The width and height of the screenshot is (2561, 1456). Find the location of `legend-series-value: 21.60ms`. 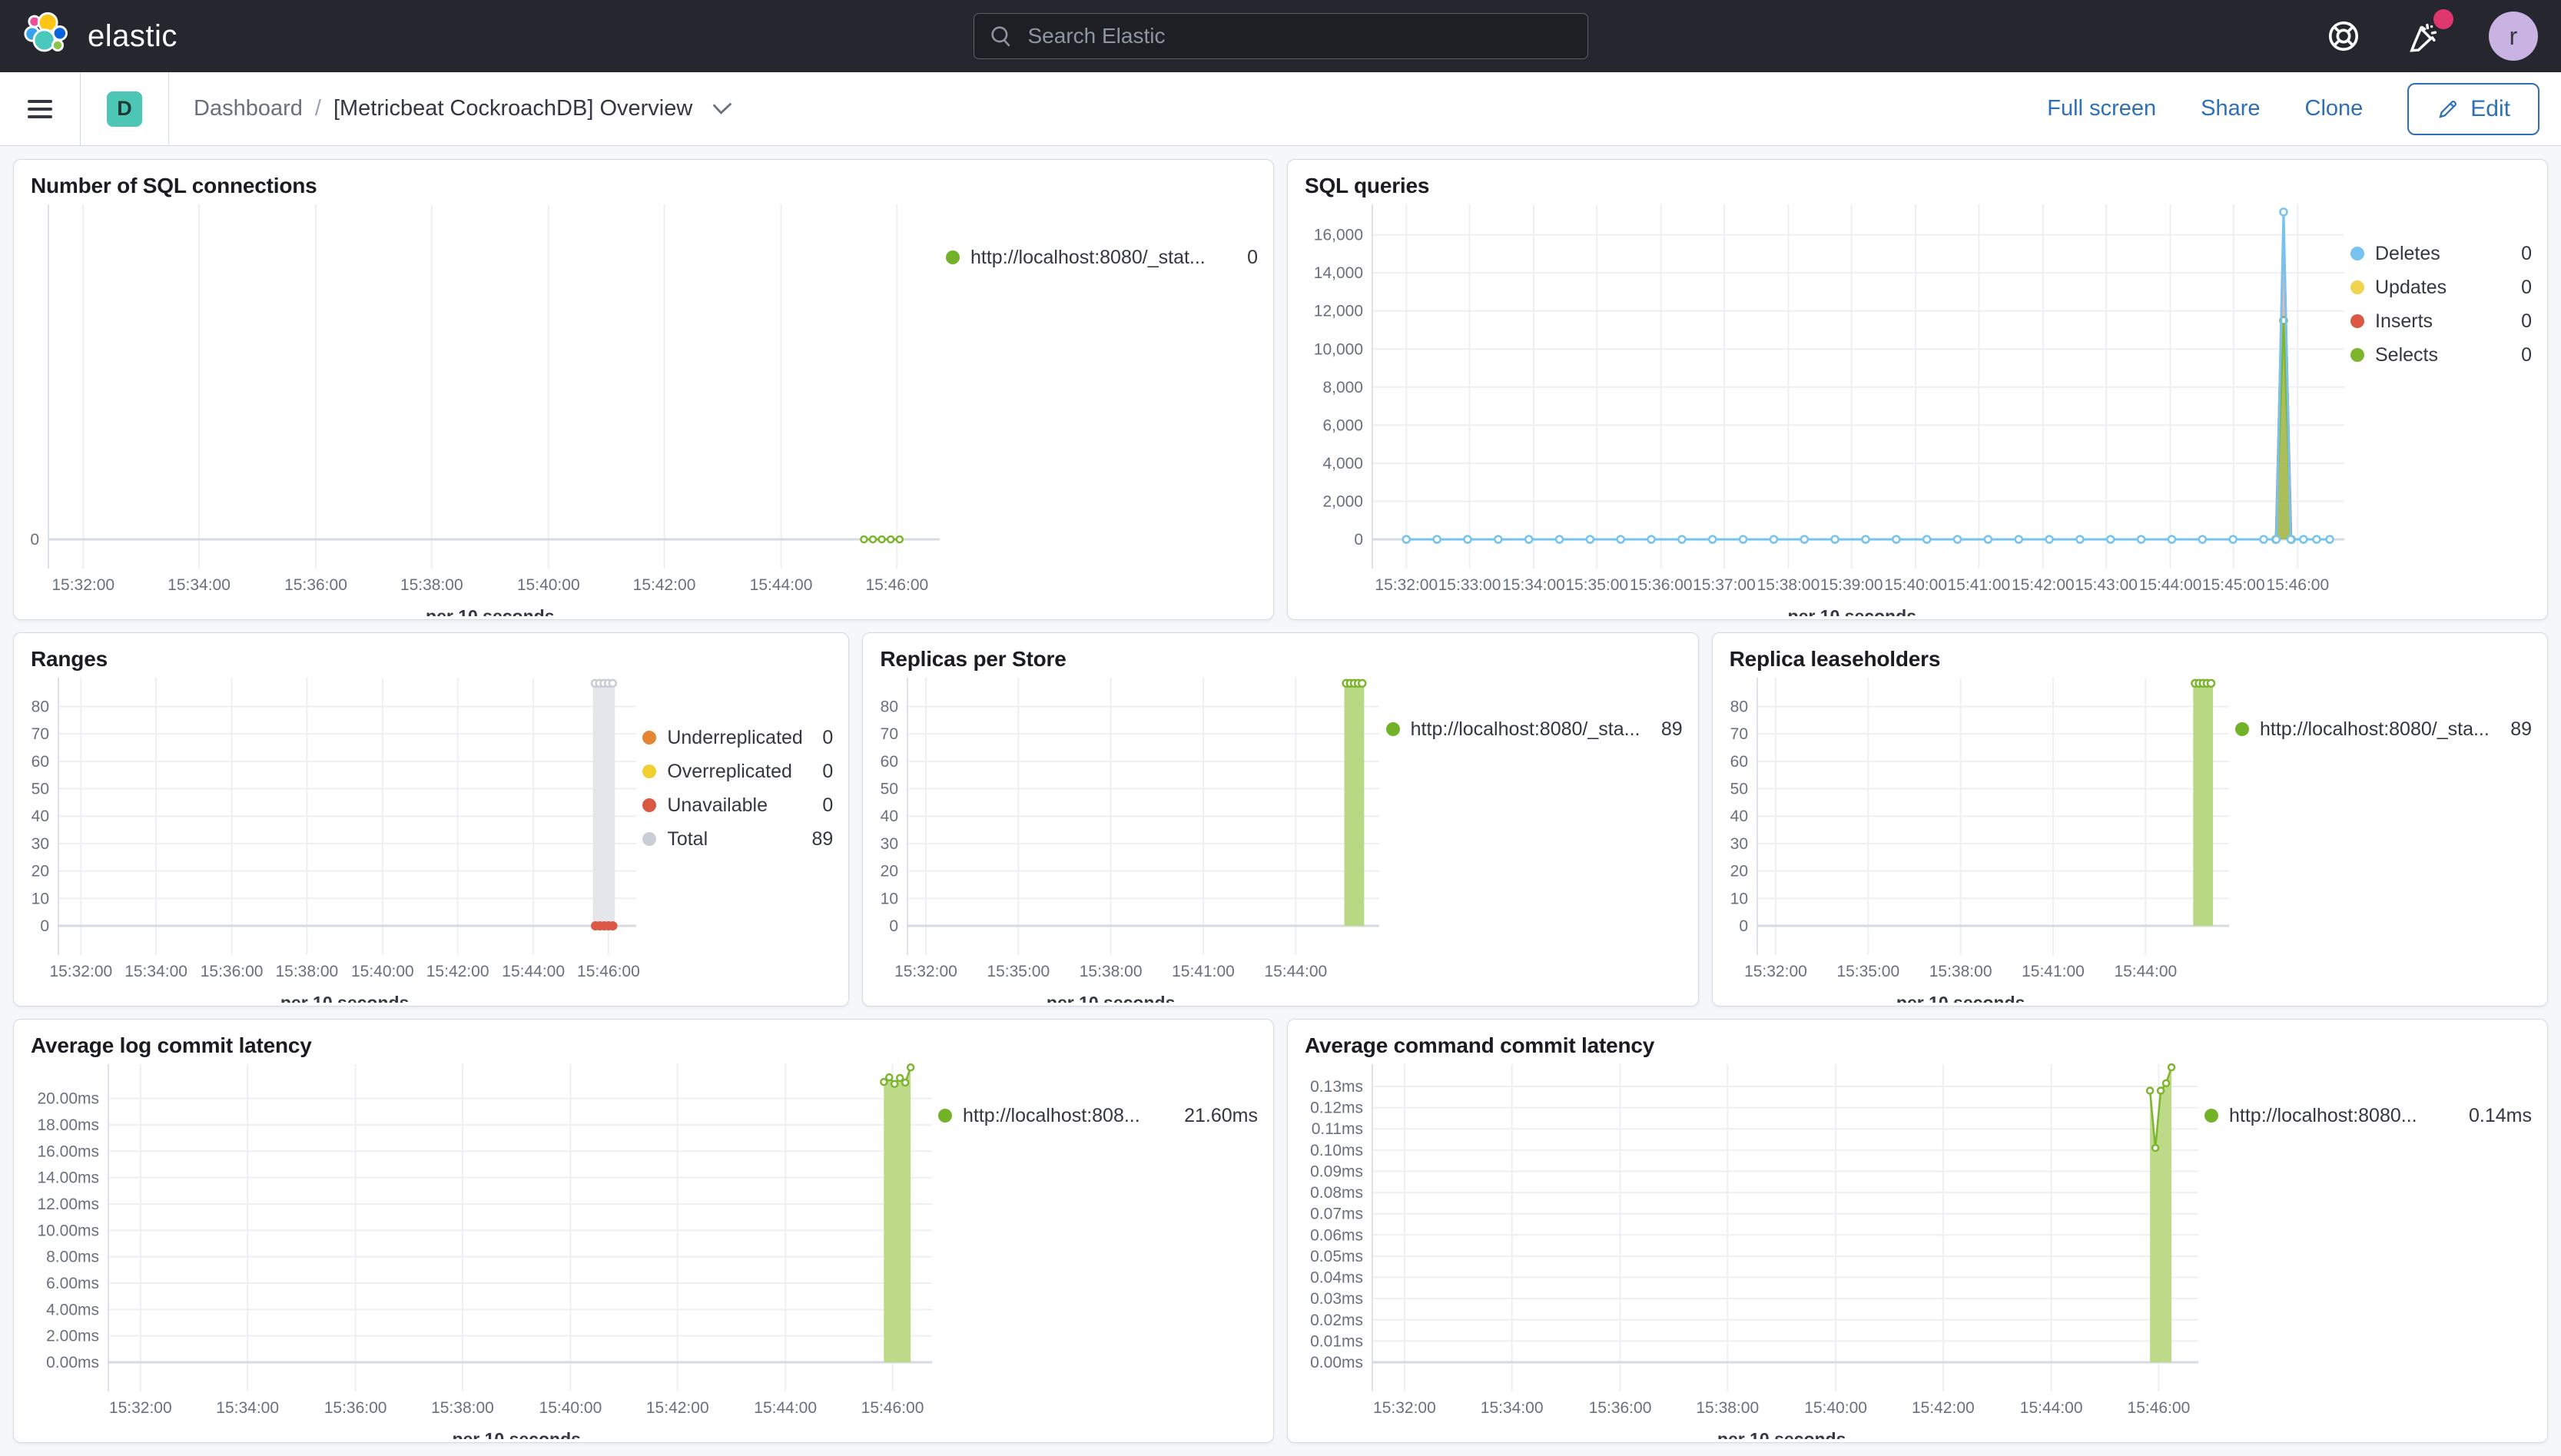

legend-series-value: 21.60ms is located at coordinates (1221, 1115).